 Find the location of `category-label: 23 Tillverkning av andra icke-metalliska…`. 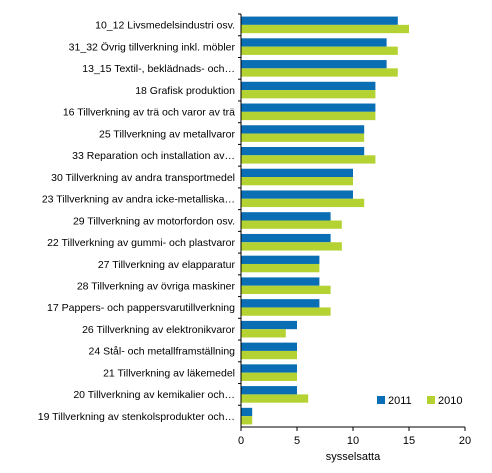

category-label: 23 Tillverkning av andra icke-metalliska… is located at coordinates (138, 200).